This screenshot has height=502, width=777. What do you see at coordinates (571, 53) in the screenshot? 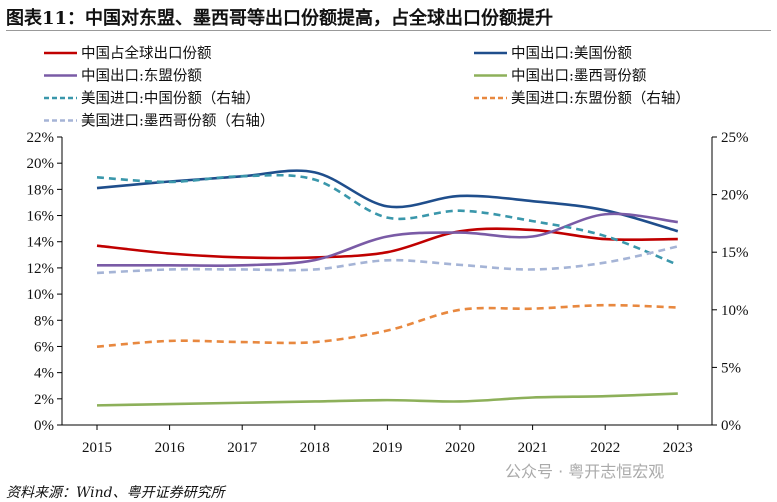
I see `legend-label: 中国出口:美国份额` at bounding box center [571, 53].